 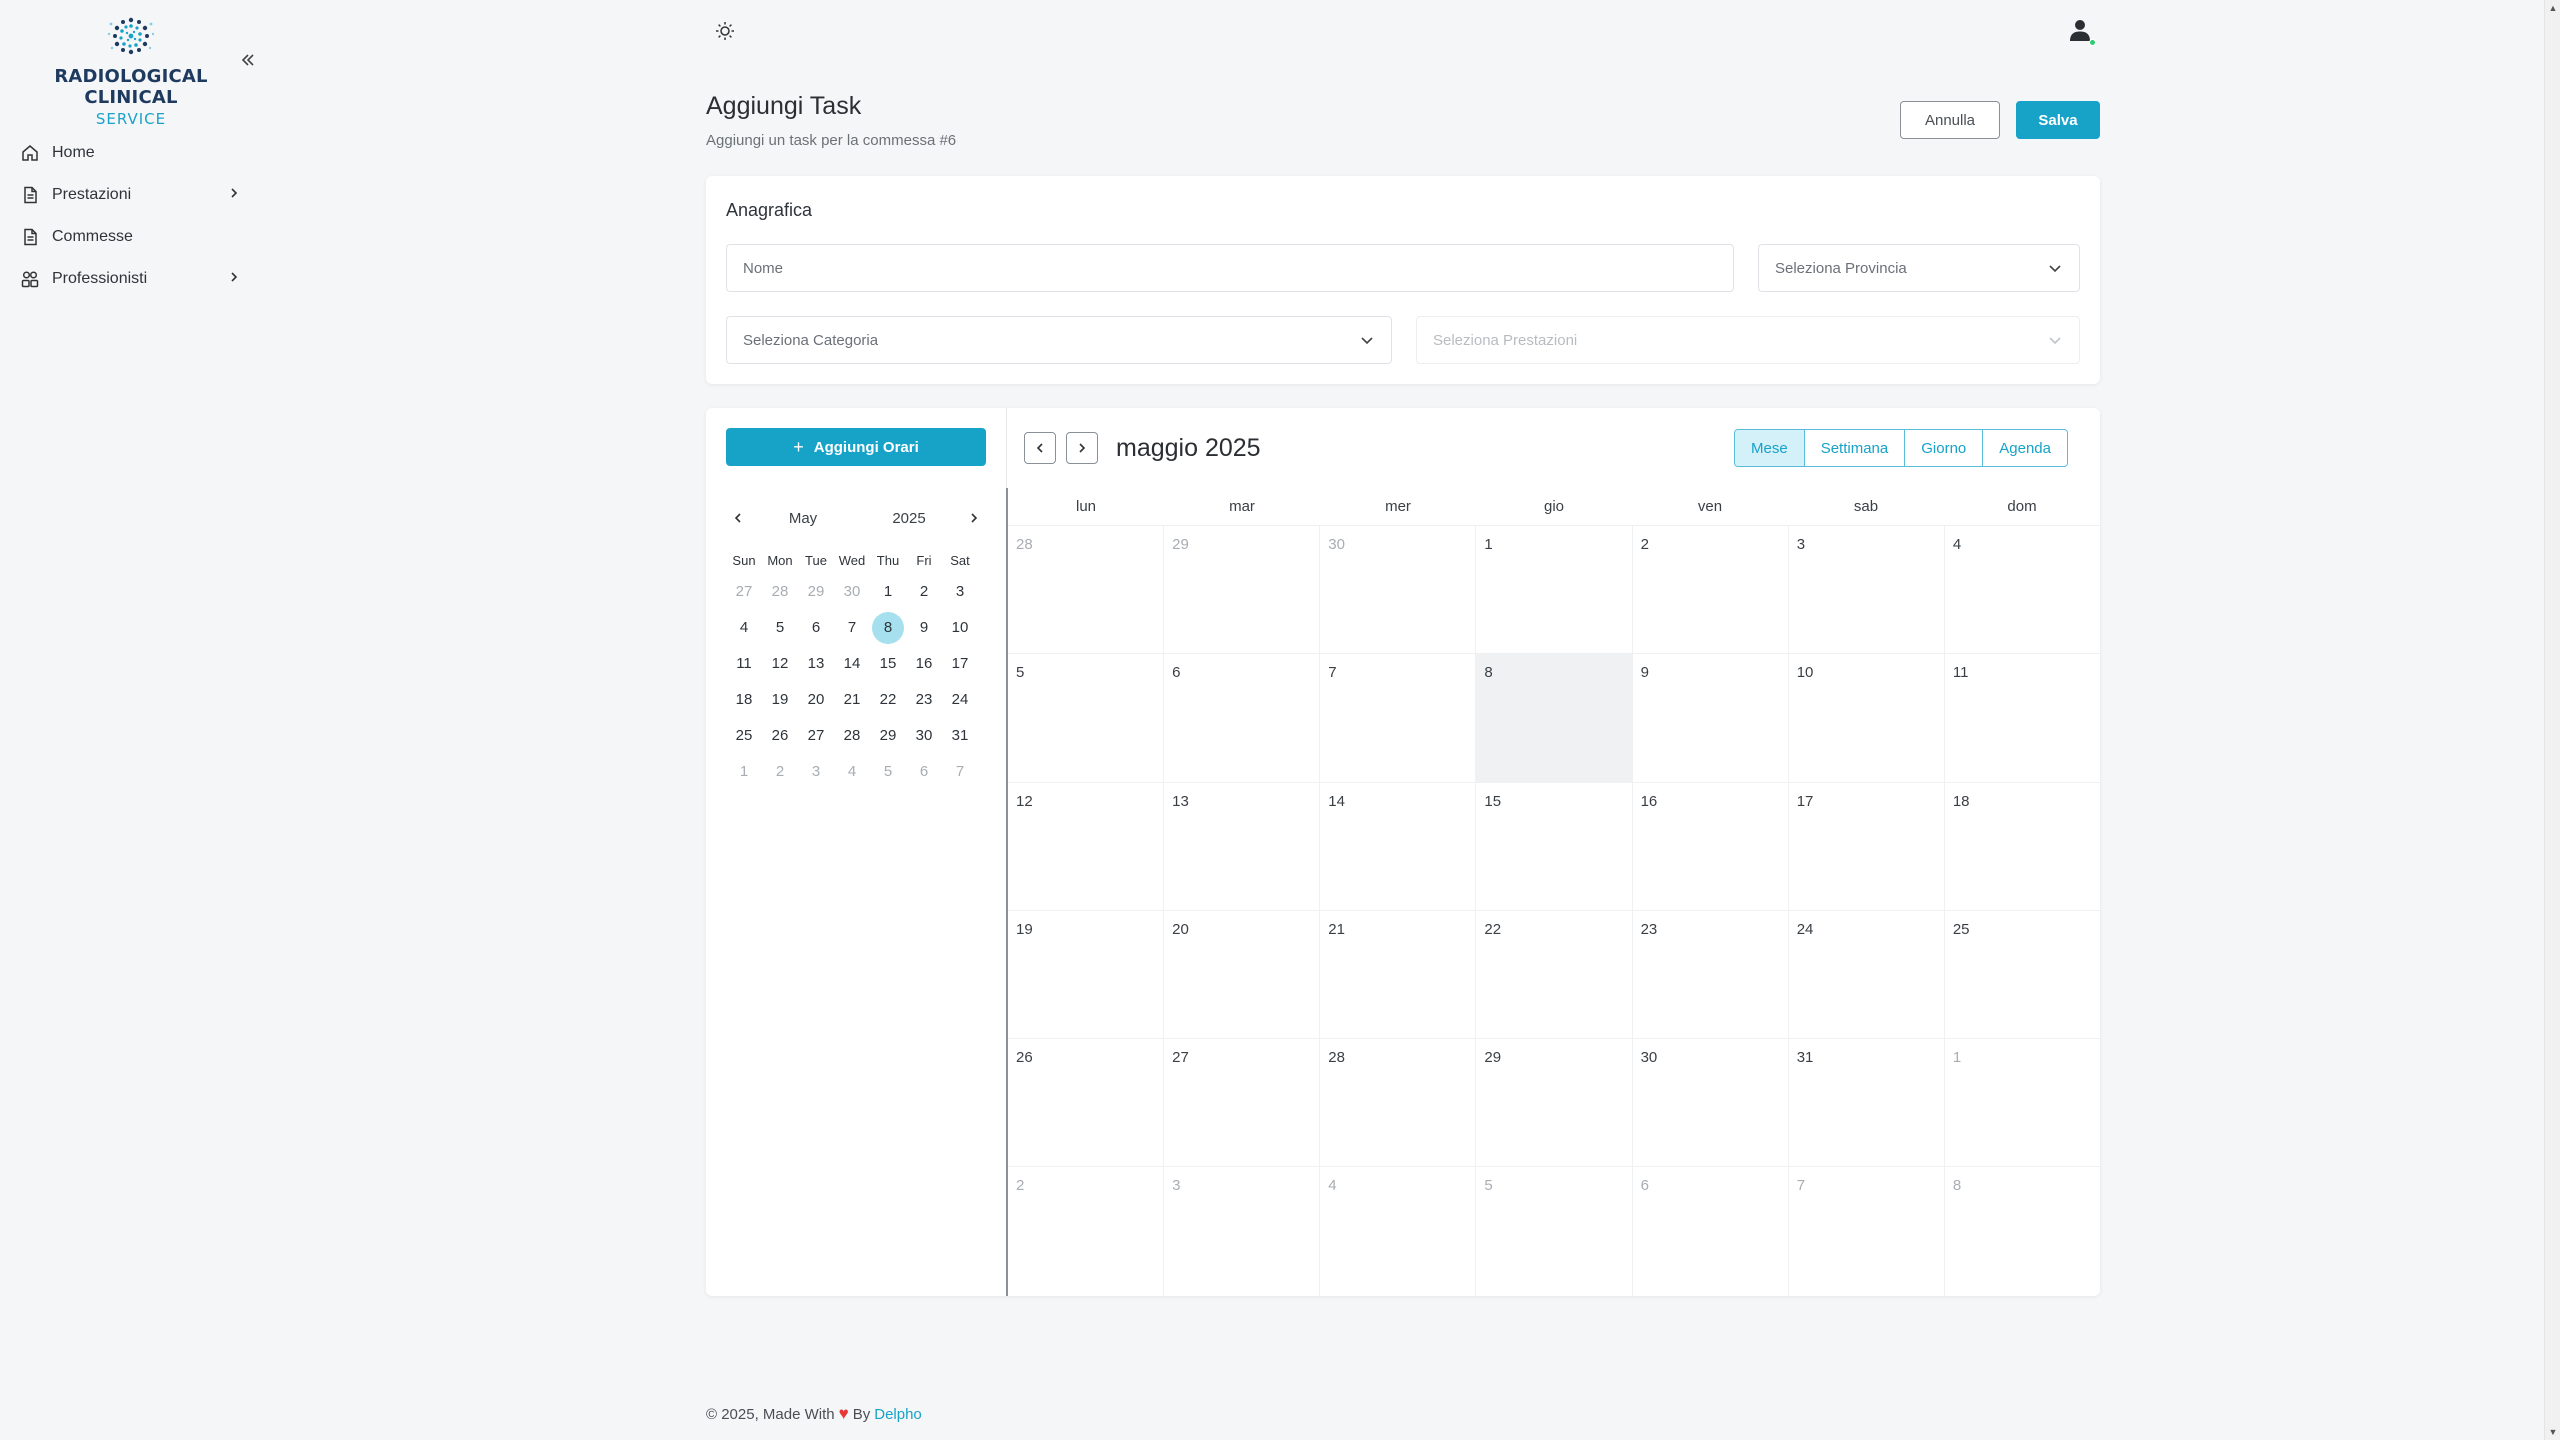 What do you see at coordinates (1709, 974) in the screenshot?
I see `day-cell: 23` at bounding box center [1709, 974].